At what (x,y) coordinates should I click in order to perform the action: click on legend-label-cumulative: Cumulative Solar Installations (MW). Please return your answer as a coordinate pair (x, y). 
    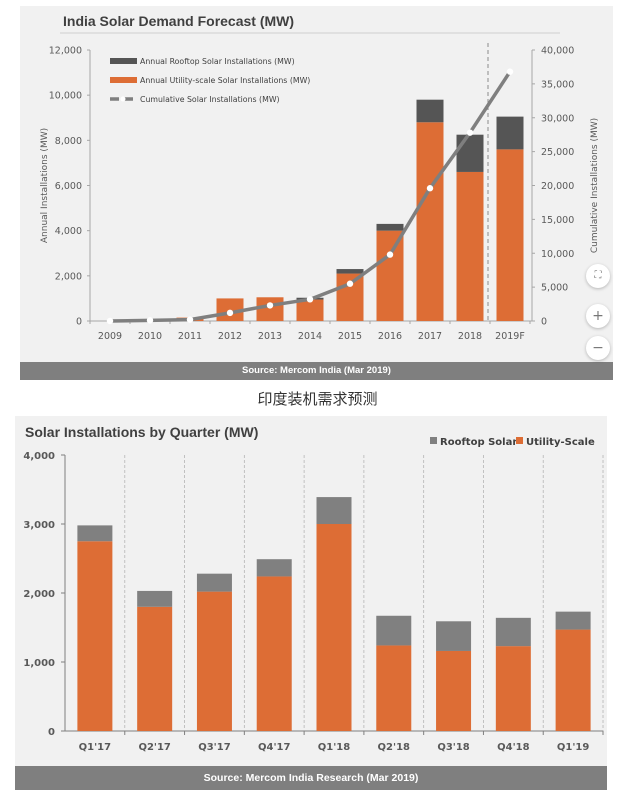
    Looking at the image, I should click on (210, 99).